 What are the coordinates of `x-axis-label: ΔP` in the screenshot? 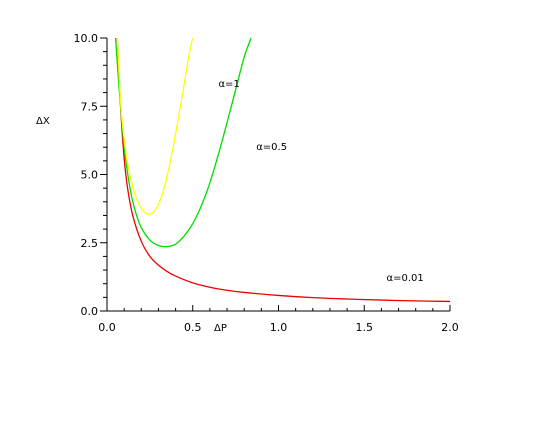 It's located at (220, 328).